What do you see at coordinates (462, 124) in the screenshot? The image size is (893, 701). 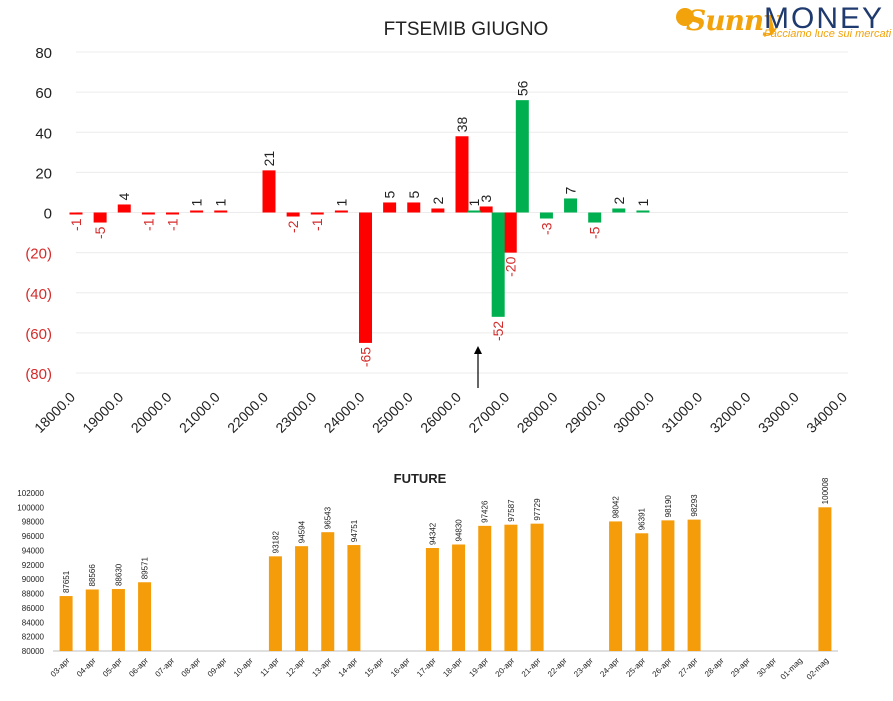 I see `data-label: 38` at bounding box center [462, 124].